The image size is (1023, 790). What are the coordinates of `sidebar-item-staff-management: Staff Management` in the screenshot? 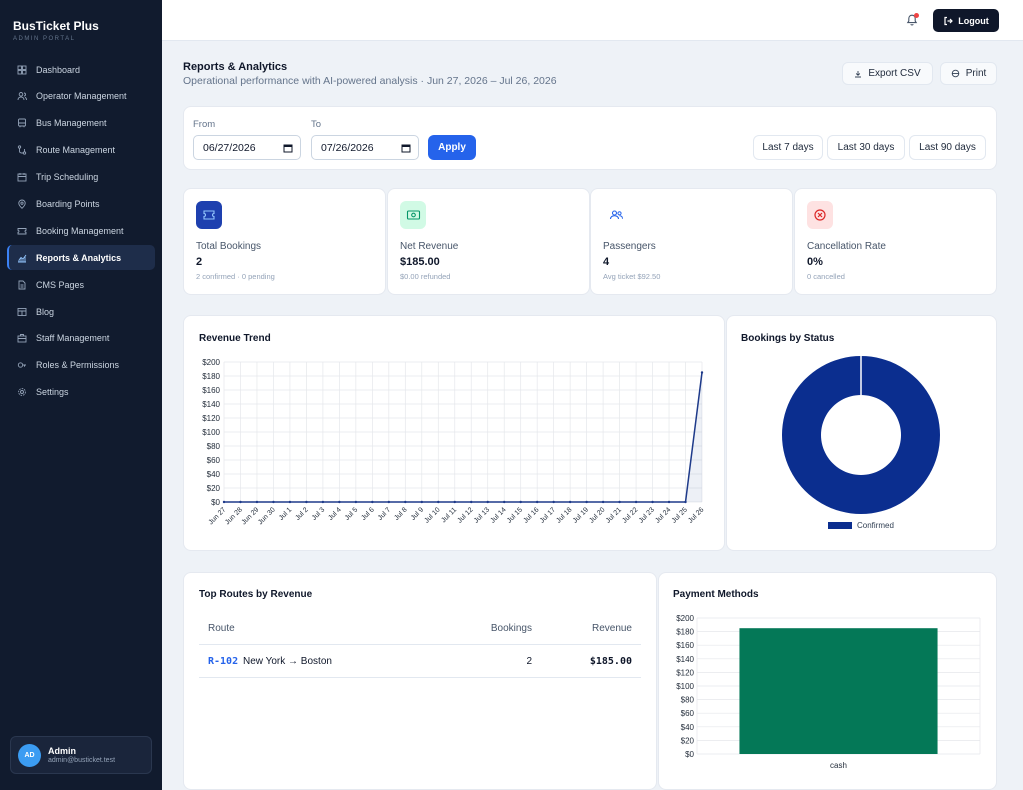 It's located at (81, 338).